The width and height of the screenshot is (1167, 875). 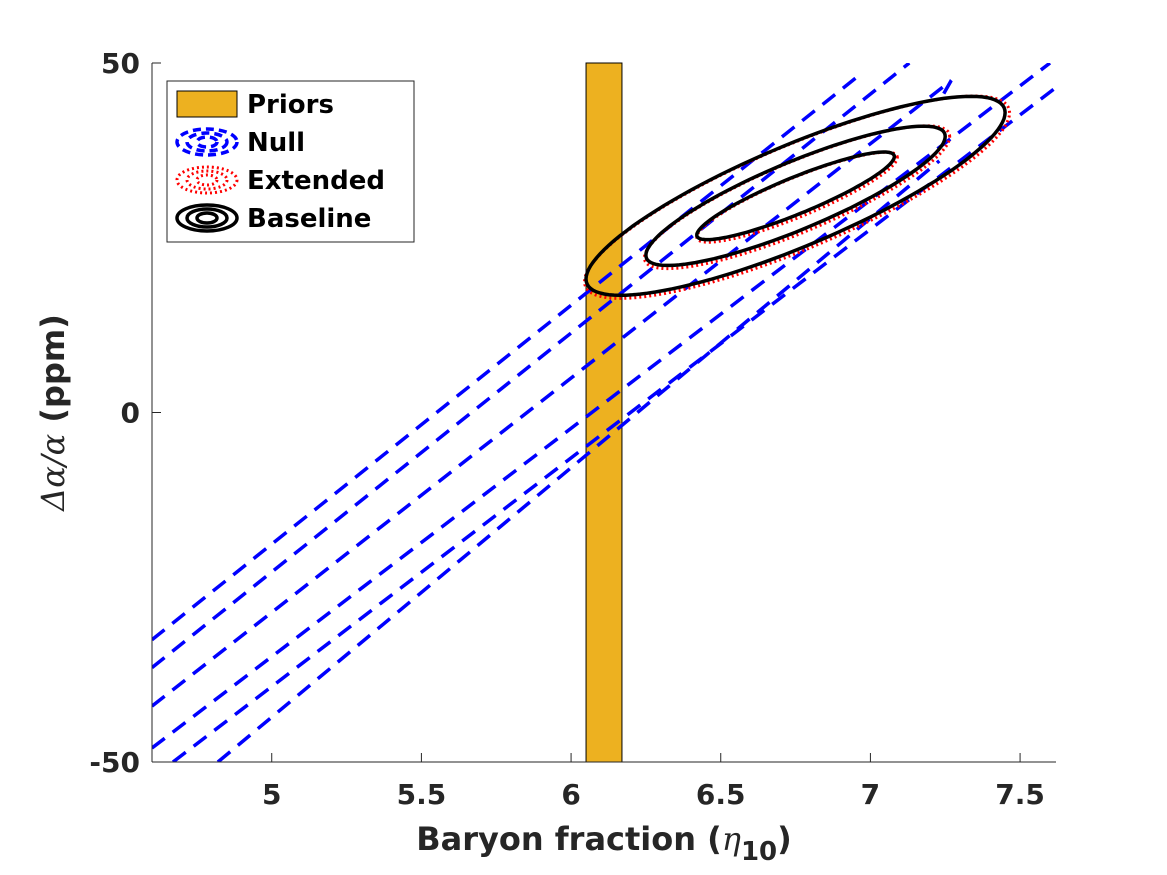 I want to click on x-axis-label-text: Baryon fraction (, so click(x=569, y=839).